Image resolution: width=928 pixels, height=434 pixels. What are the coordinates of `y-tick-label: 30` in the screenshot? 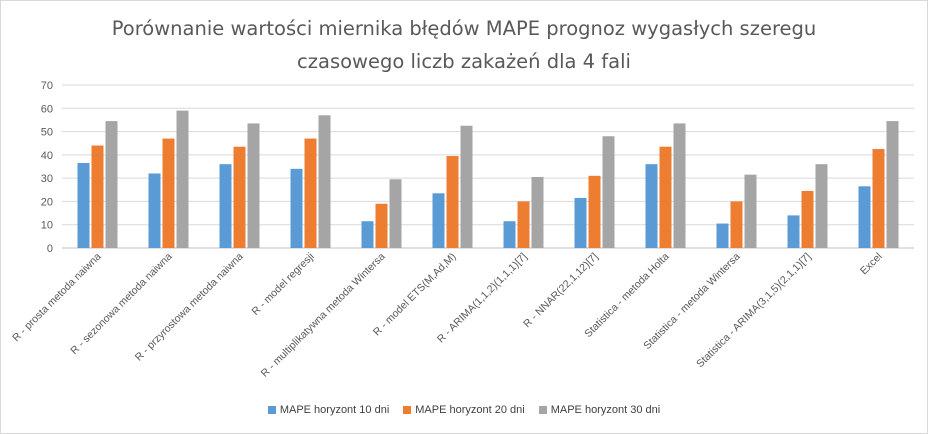 It's located at (47, 179).